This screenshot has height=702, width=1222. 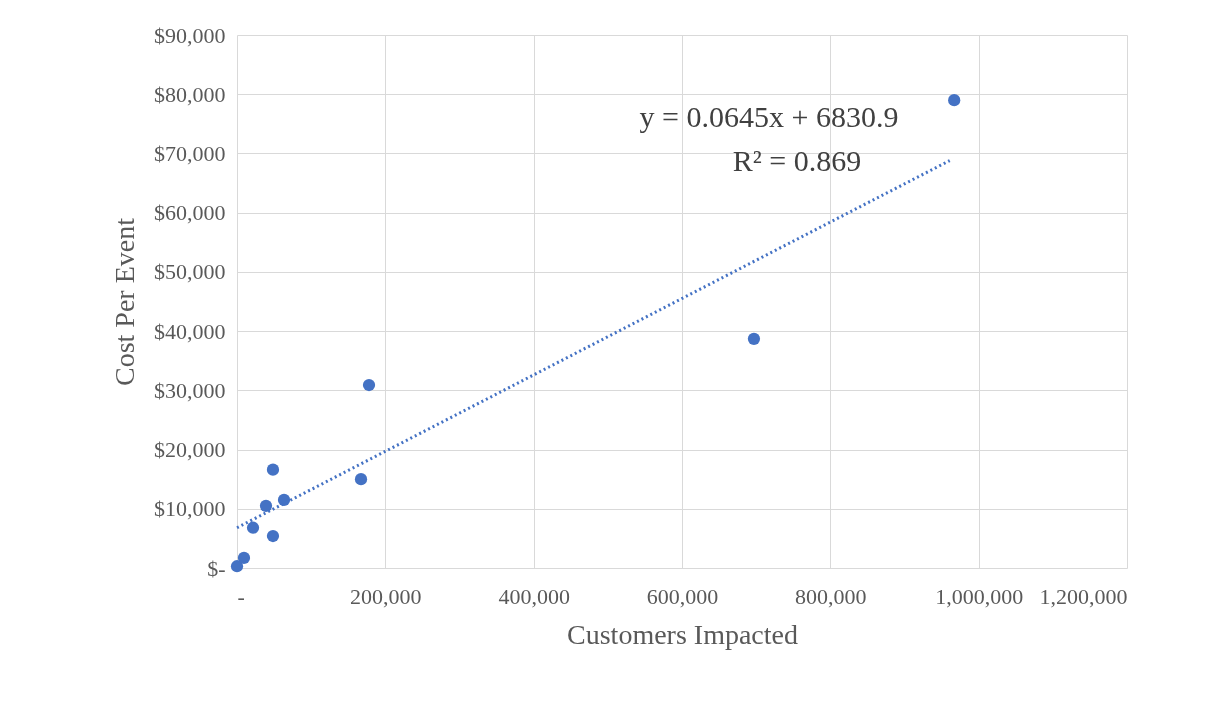 What do you see at coordinates (241, 596) in the screenshot?
I see `x-tick-label: -` at bounding box center [241, 596].